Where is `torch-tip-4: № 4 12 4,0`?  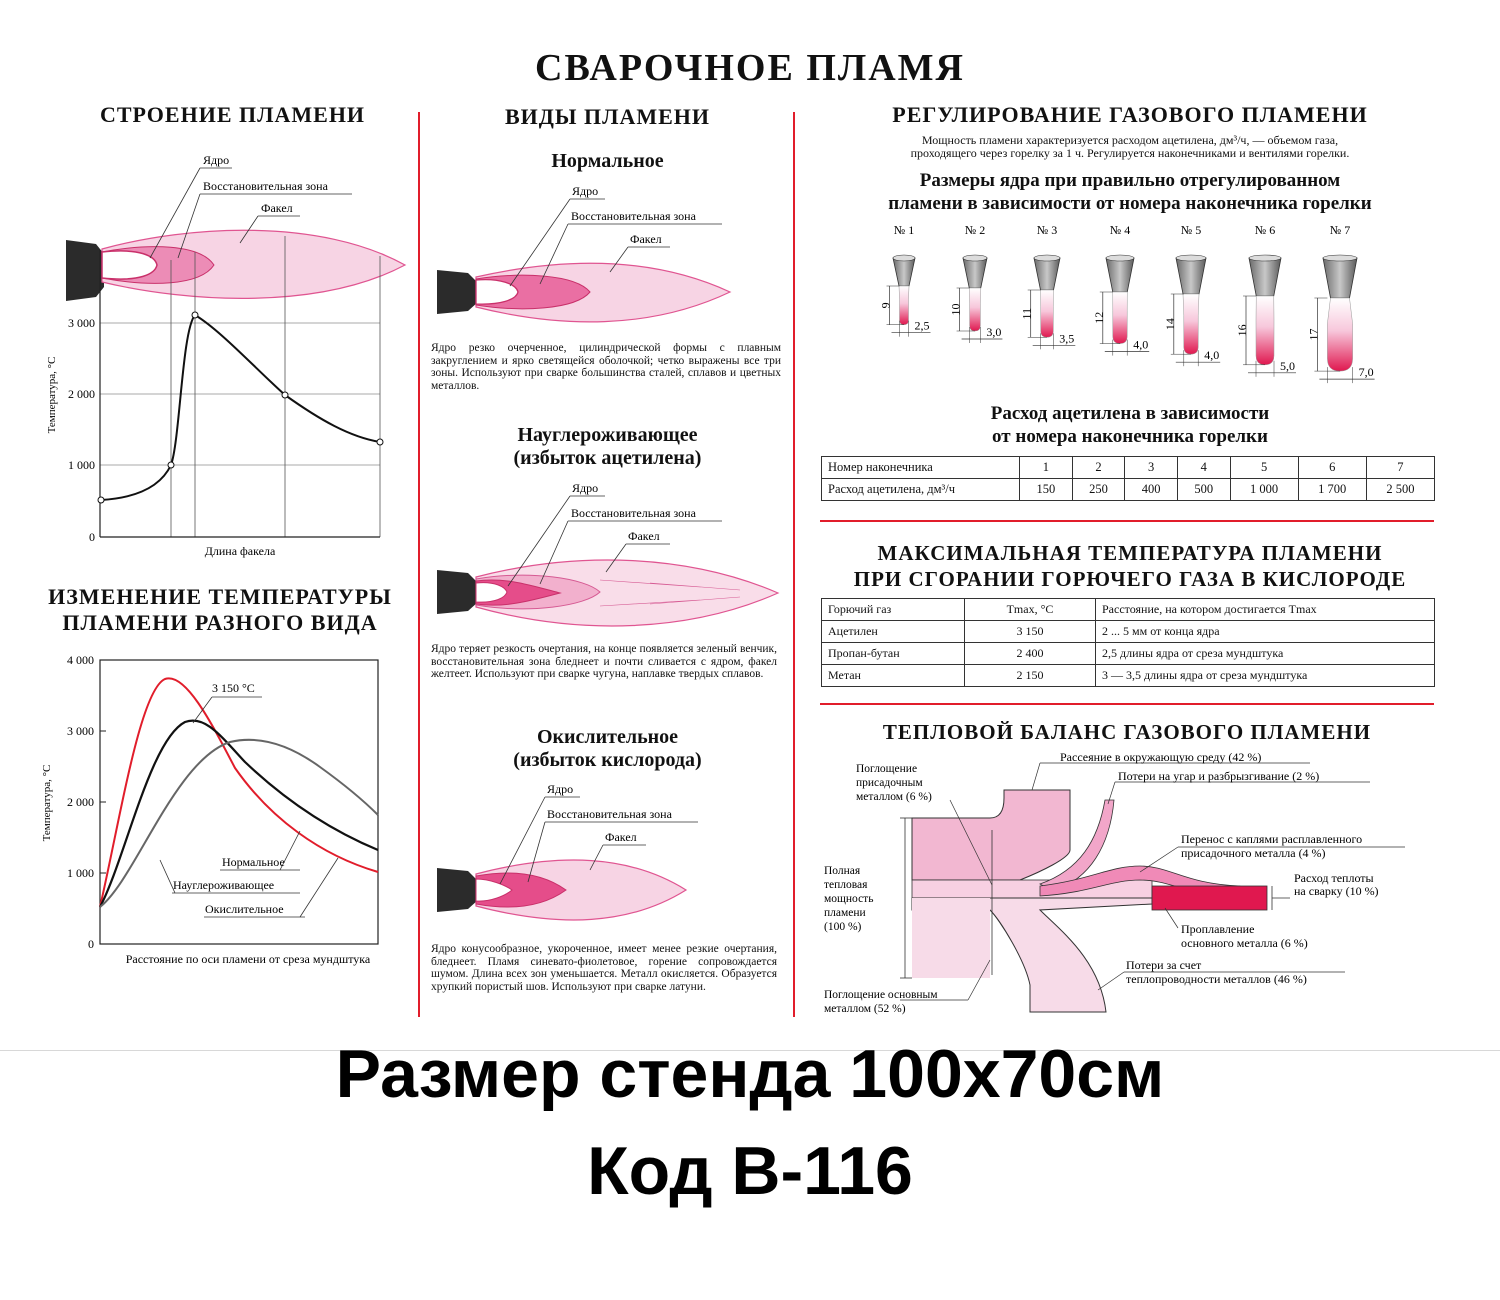
torch-tip-4: № 4 12 4,0 is located at coordinates (1121, 289).